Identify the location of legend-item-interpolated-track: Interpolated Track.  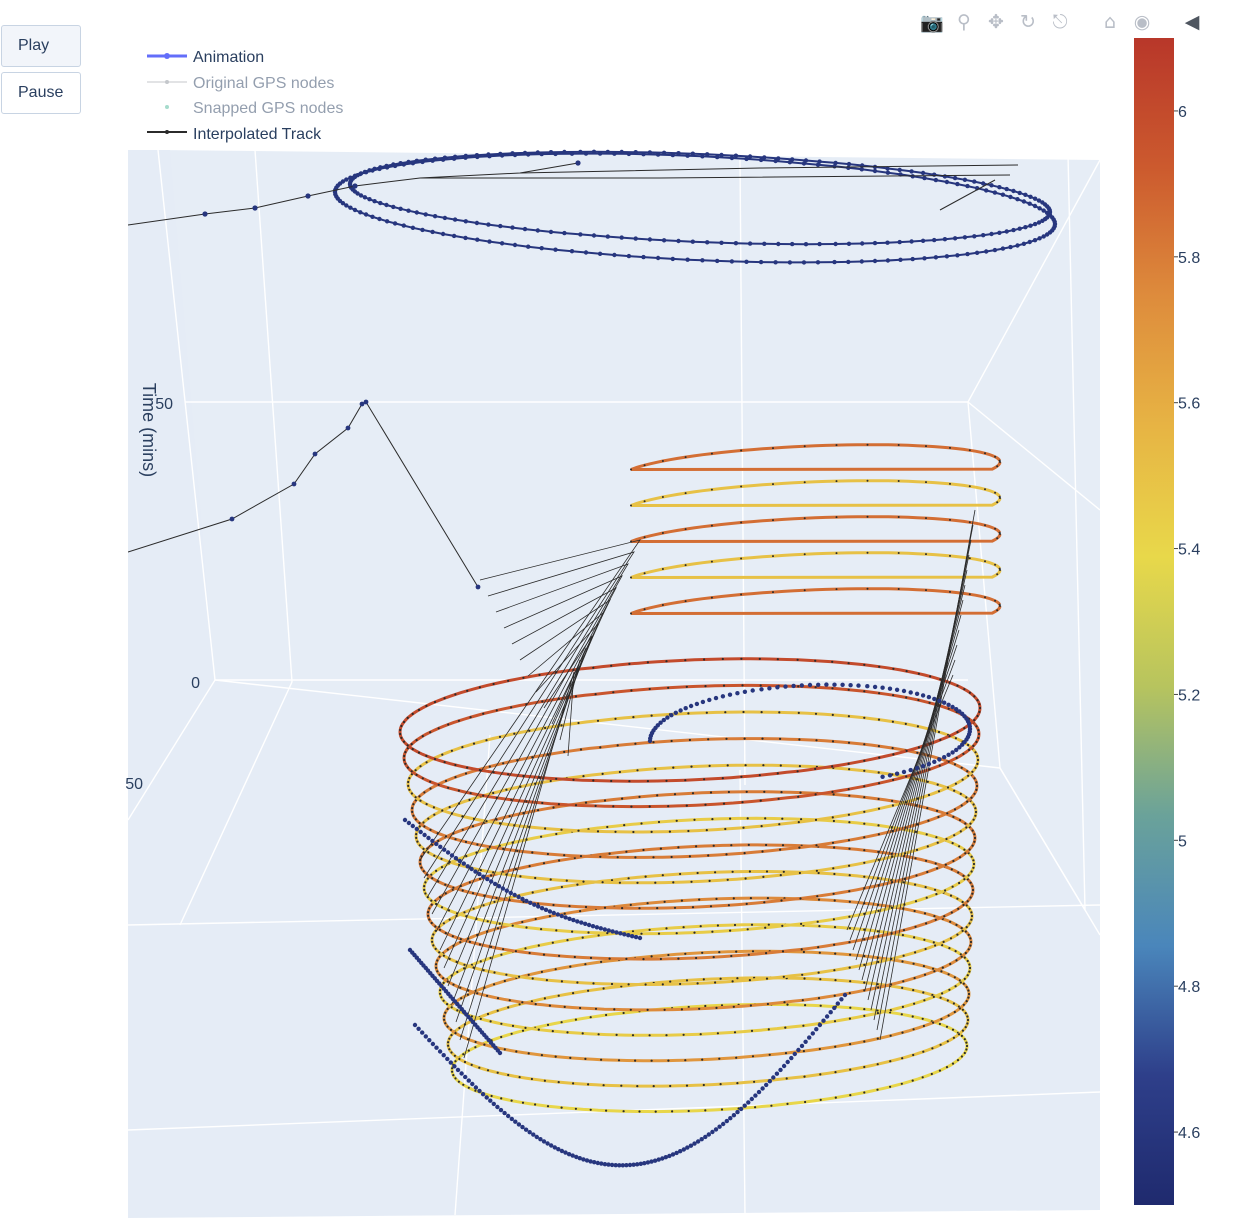
(234, 134).